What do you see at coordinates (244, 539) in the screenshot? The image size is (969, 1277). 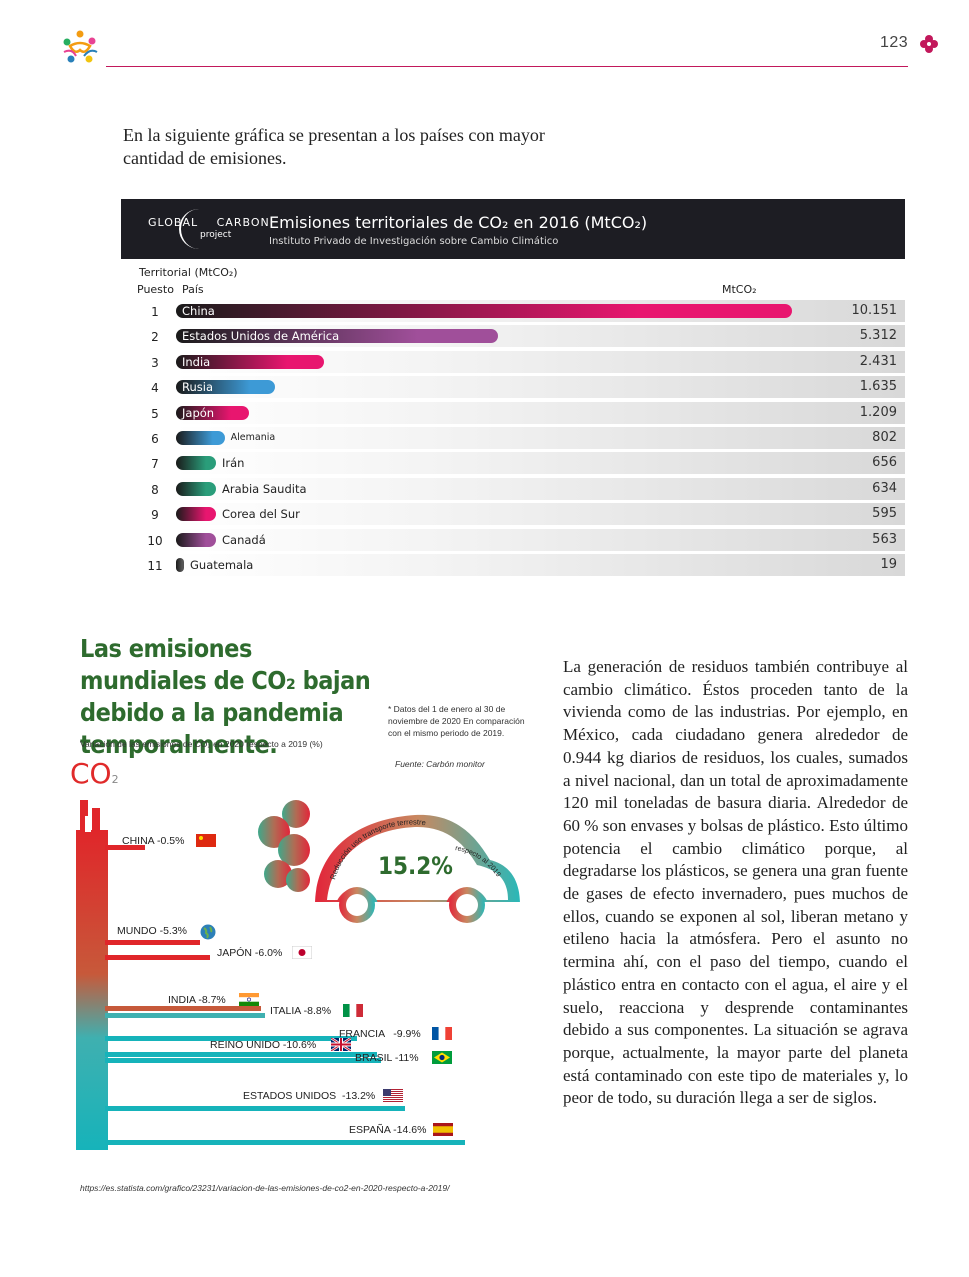 I see `country-label: Canadá` at bounding box center [244, 539].